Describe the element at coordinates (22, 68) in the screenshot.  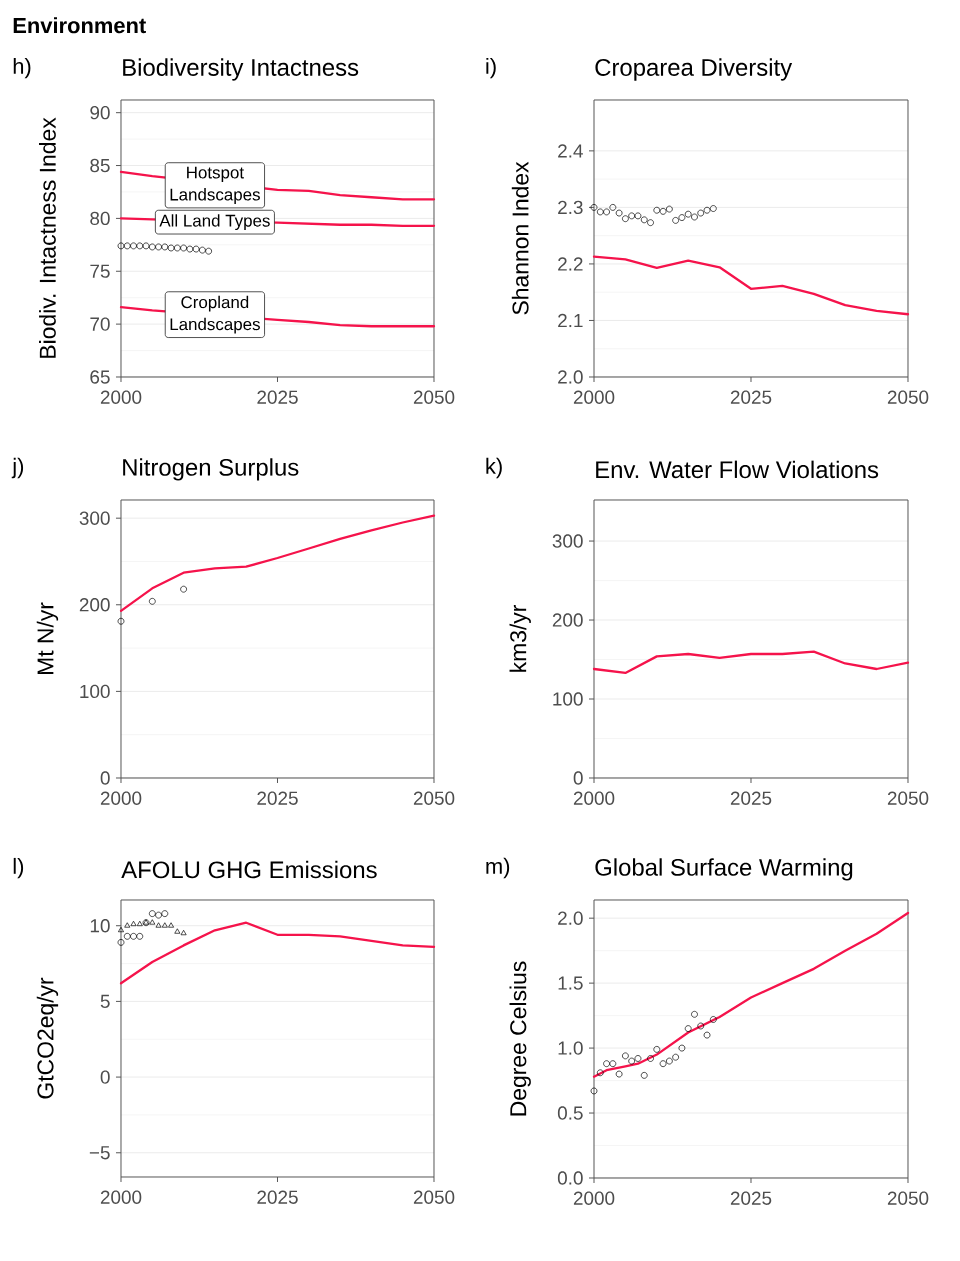
I see `text: h)` at that location.